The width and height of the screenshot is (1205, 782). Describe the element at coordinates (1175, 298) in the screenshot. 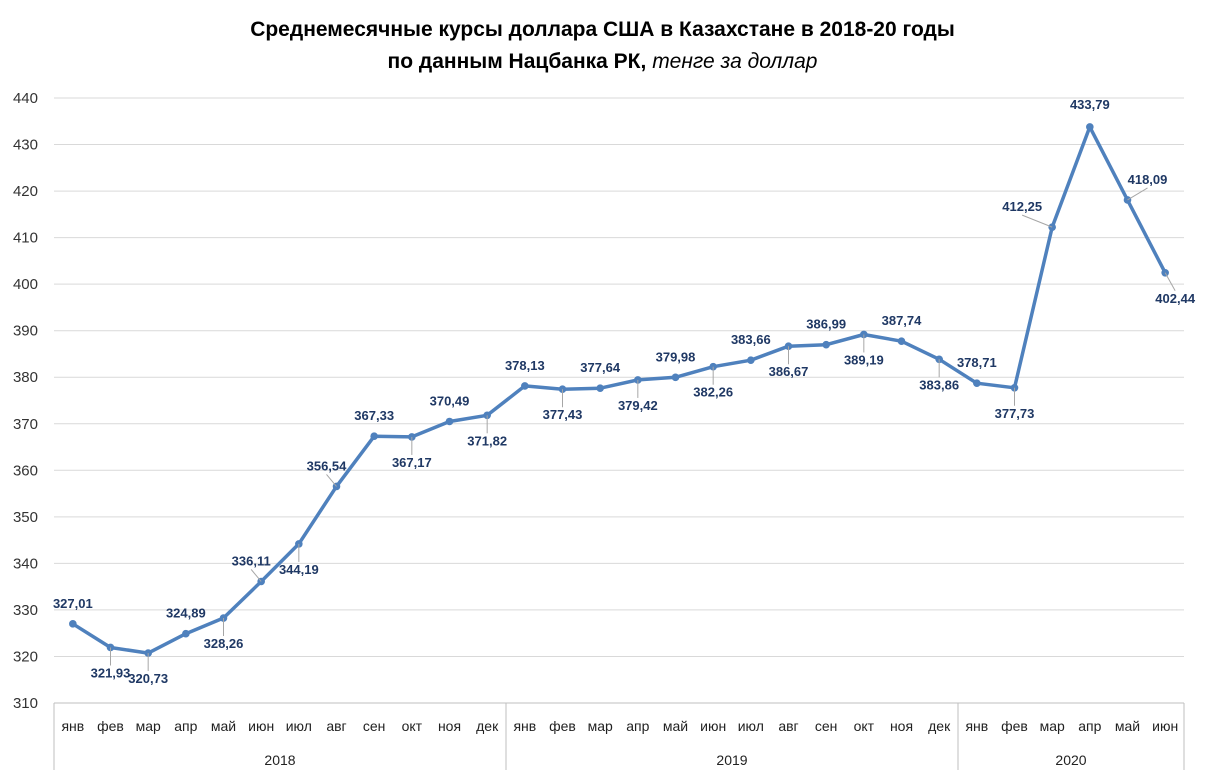

I see `data-label: 402,44` at that location.